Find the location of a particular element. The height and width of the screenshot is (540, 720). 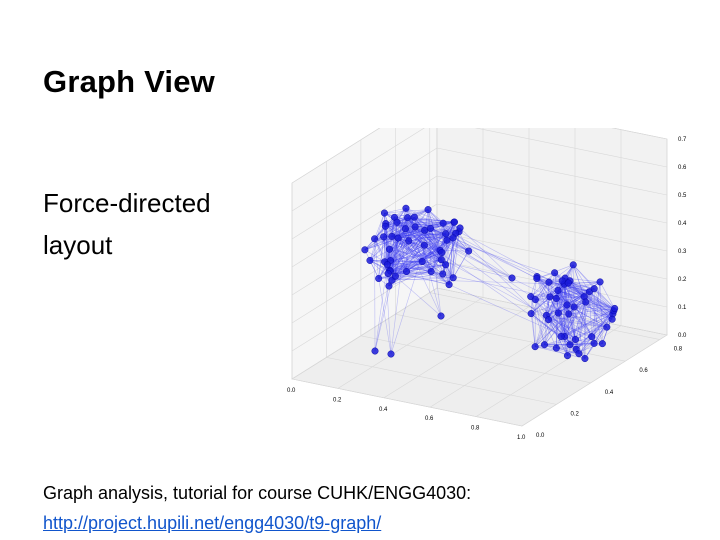

y-tick-label: 0.8 is located at coordinates (678, 350).